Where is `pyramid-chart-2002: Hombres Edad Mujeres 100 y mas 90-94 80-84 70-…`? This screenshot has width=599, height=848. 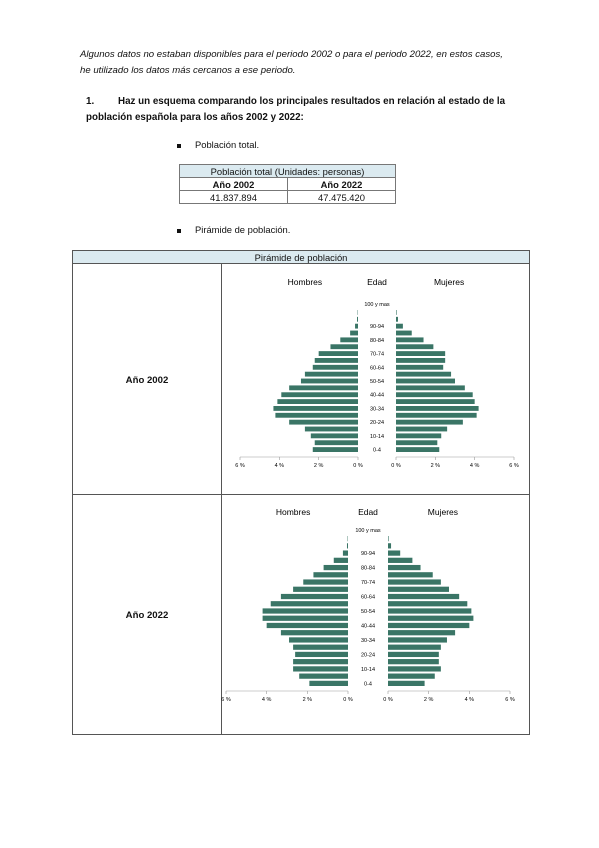
pyramid-chart-2002: Hombres Edad Mujeres 100 y mas 90-94 80-84 70-… is located at coordinates (377, 373).